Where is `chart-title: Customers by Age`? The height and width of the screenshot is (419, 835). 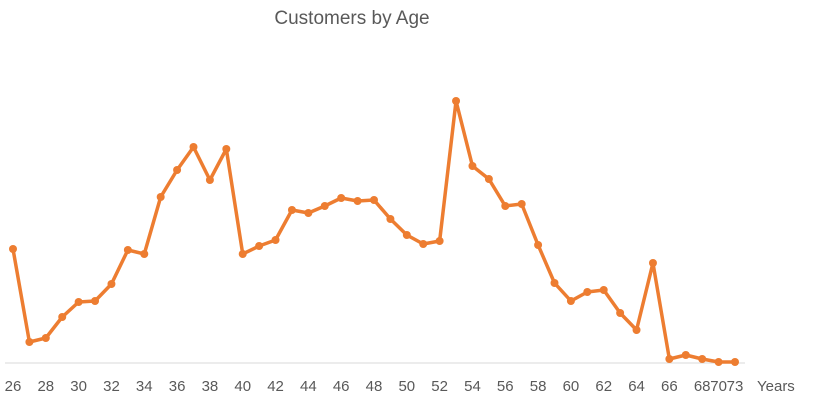 chart-title: Customers by Age is located at coordinates (351, 18).